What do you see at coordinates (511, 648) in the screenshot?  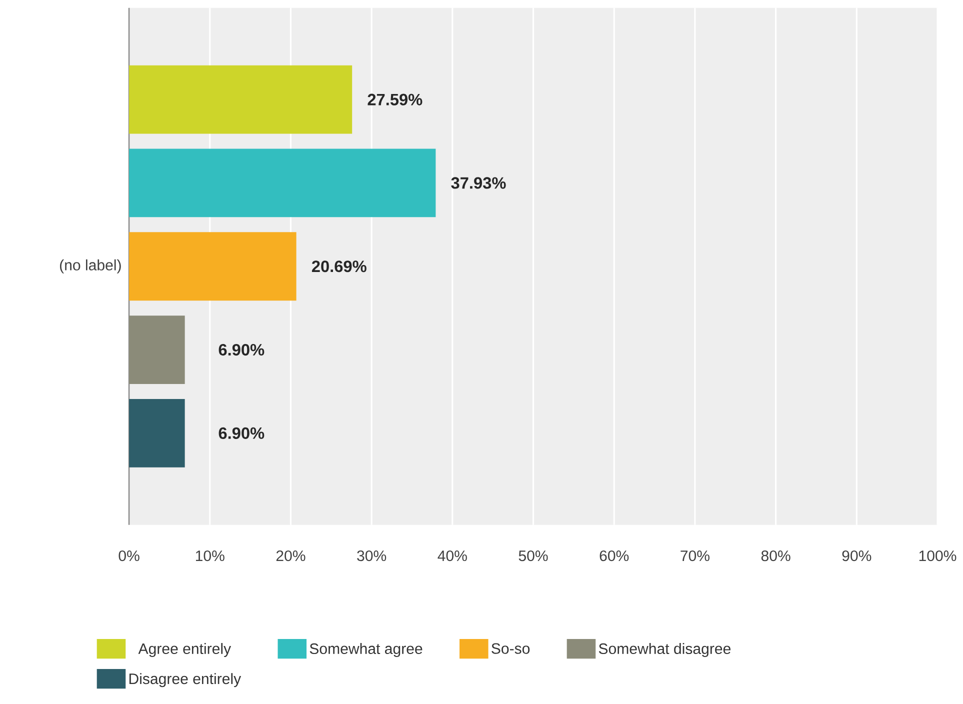 I see `legend-label: So-so` at bounding box center [511, 648].